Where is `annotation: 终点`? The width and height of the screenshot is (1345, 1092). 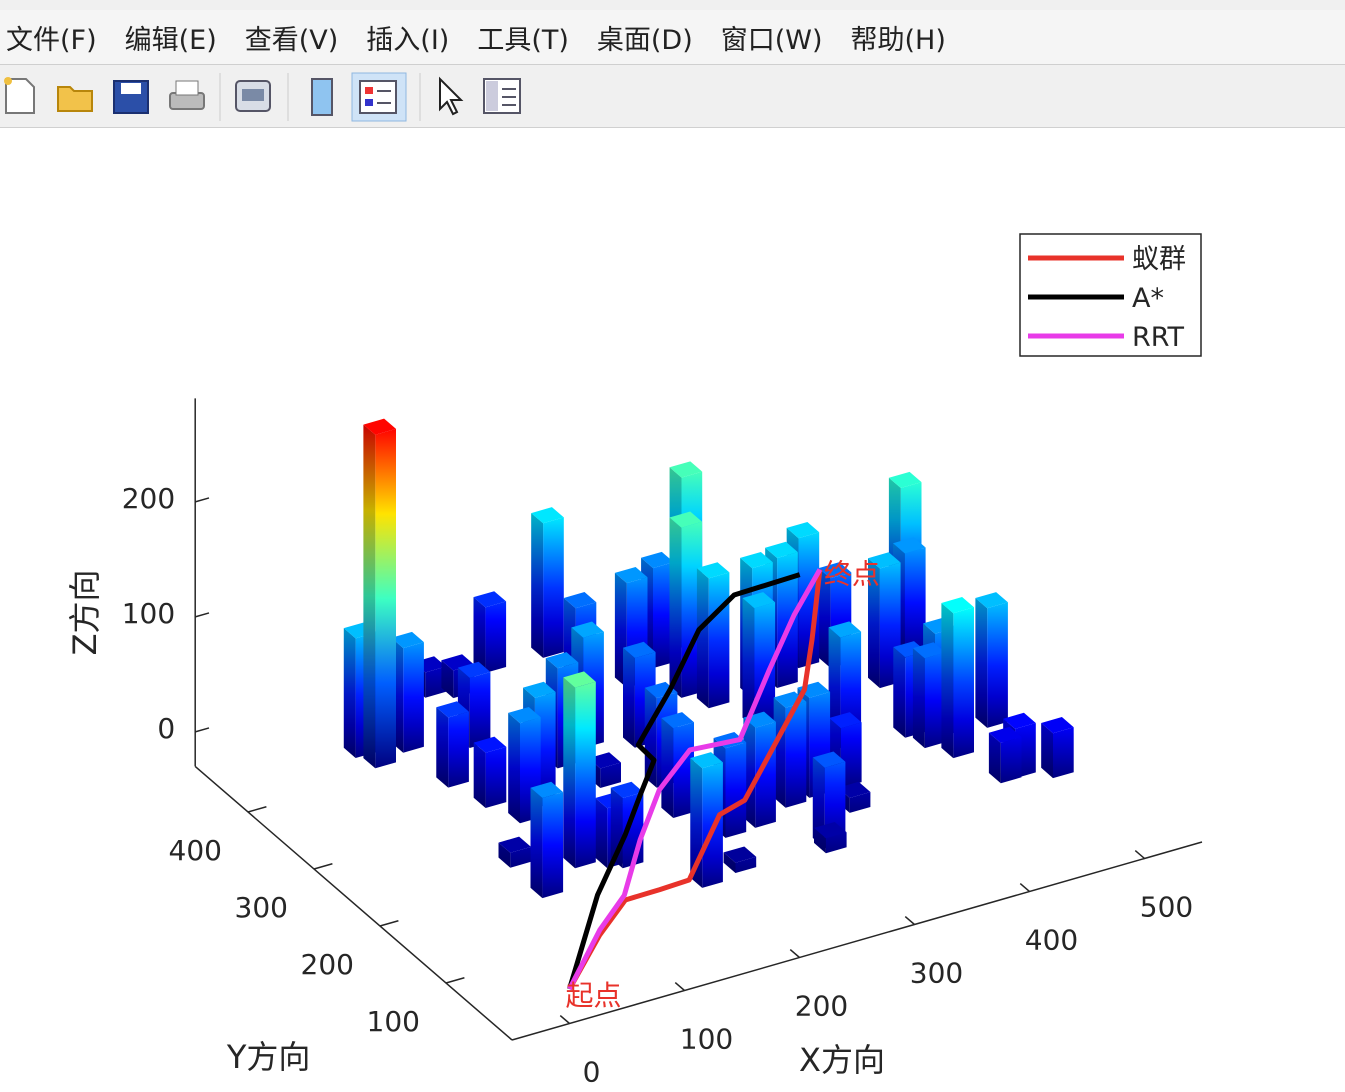
annotation: 终点 is located at coordinates (852, 574).